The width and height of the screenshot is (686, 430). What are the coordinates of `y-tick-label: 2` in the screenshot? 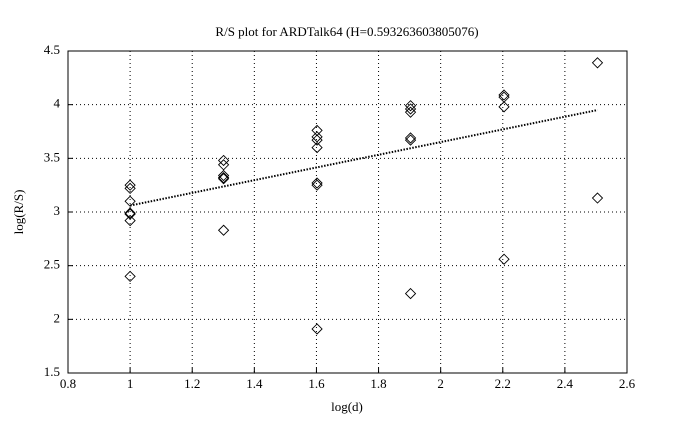 It's located at (57, 317).